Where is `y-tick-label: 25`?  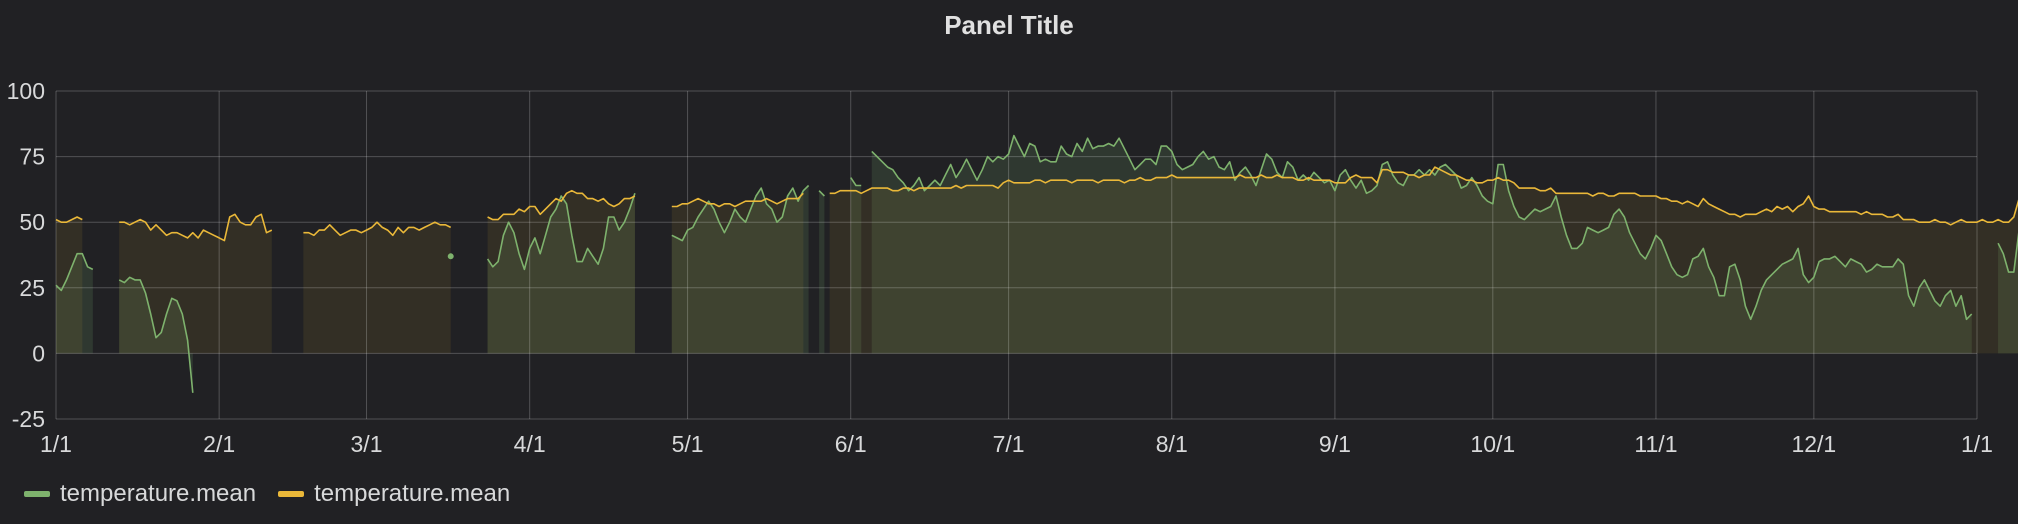
y-tick-label: 25 is located at coordinates (32, 288).